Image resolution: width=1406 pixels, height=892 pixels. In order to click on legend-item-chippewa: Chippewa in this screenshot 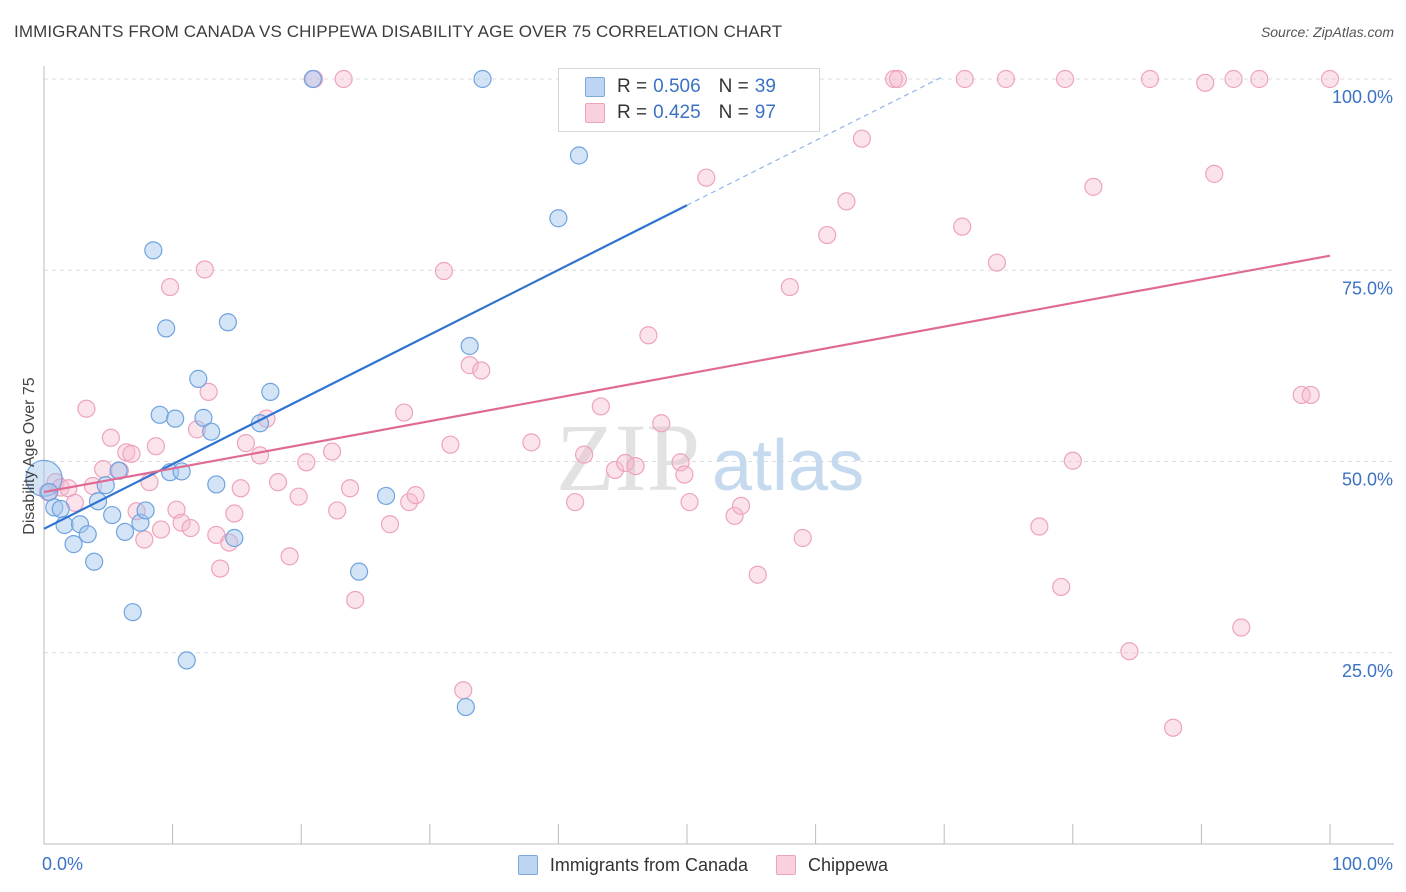, I will do `click(832, 865)`.